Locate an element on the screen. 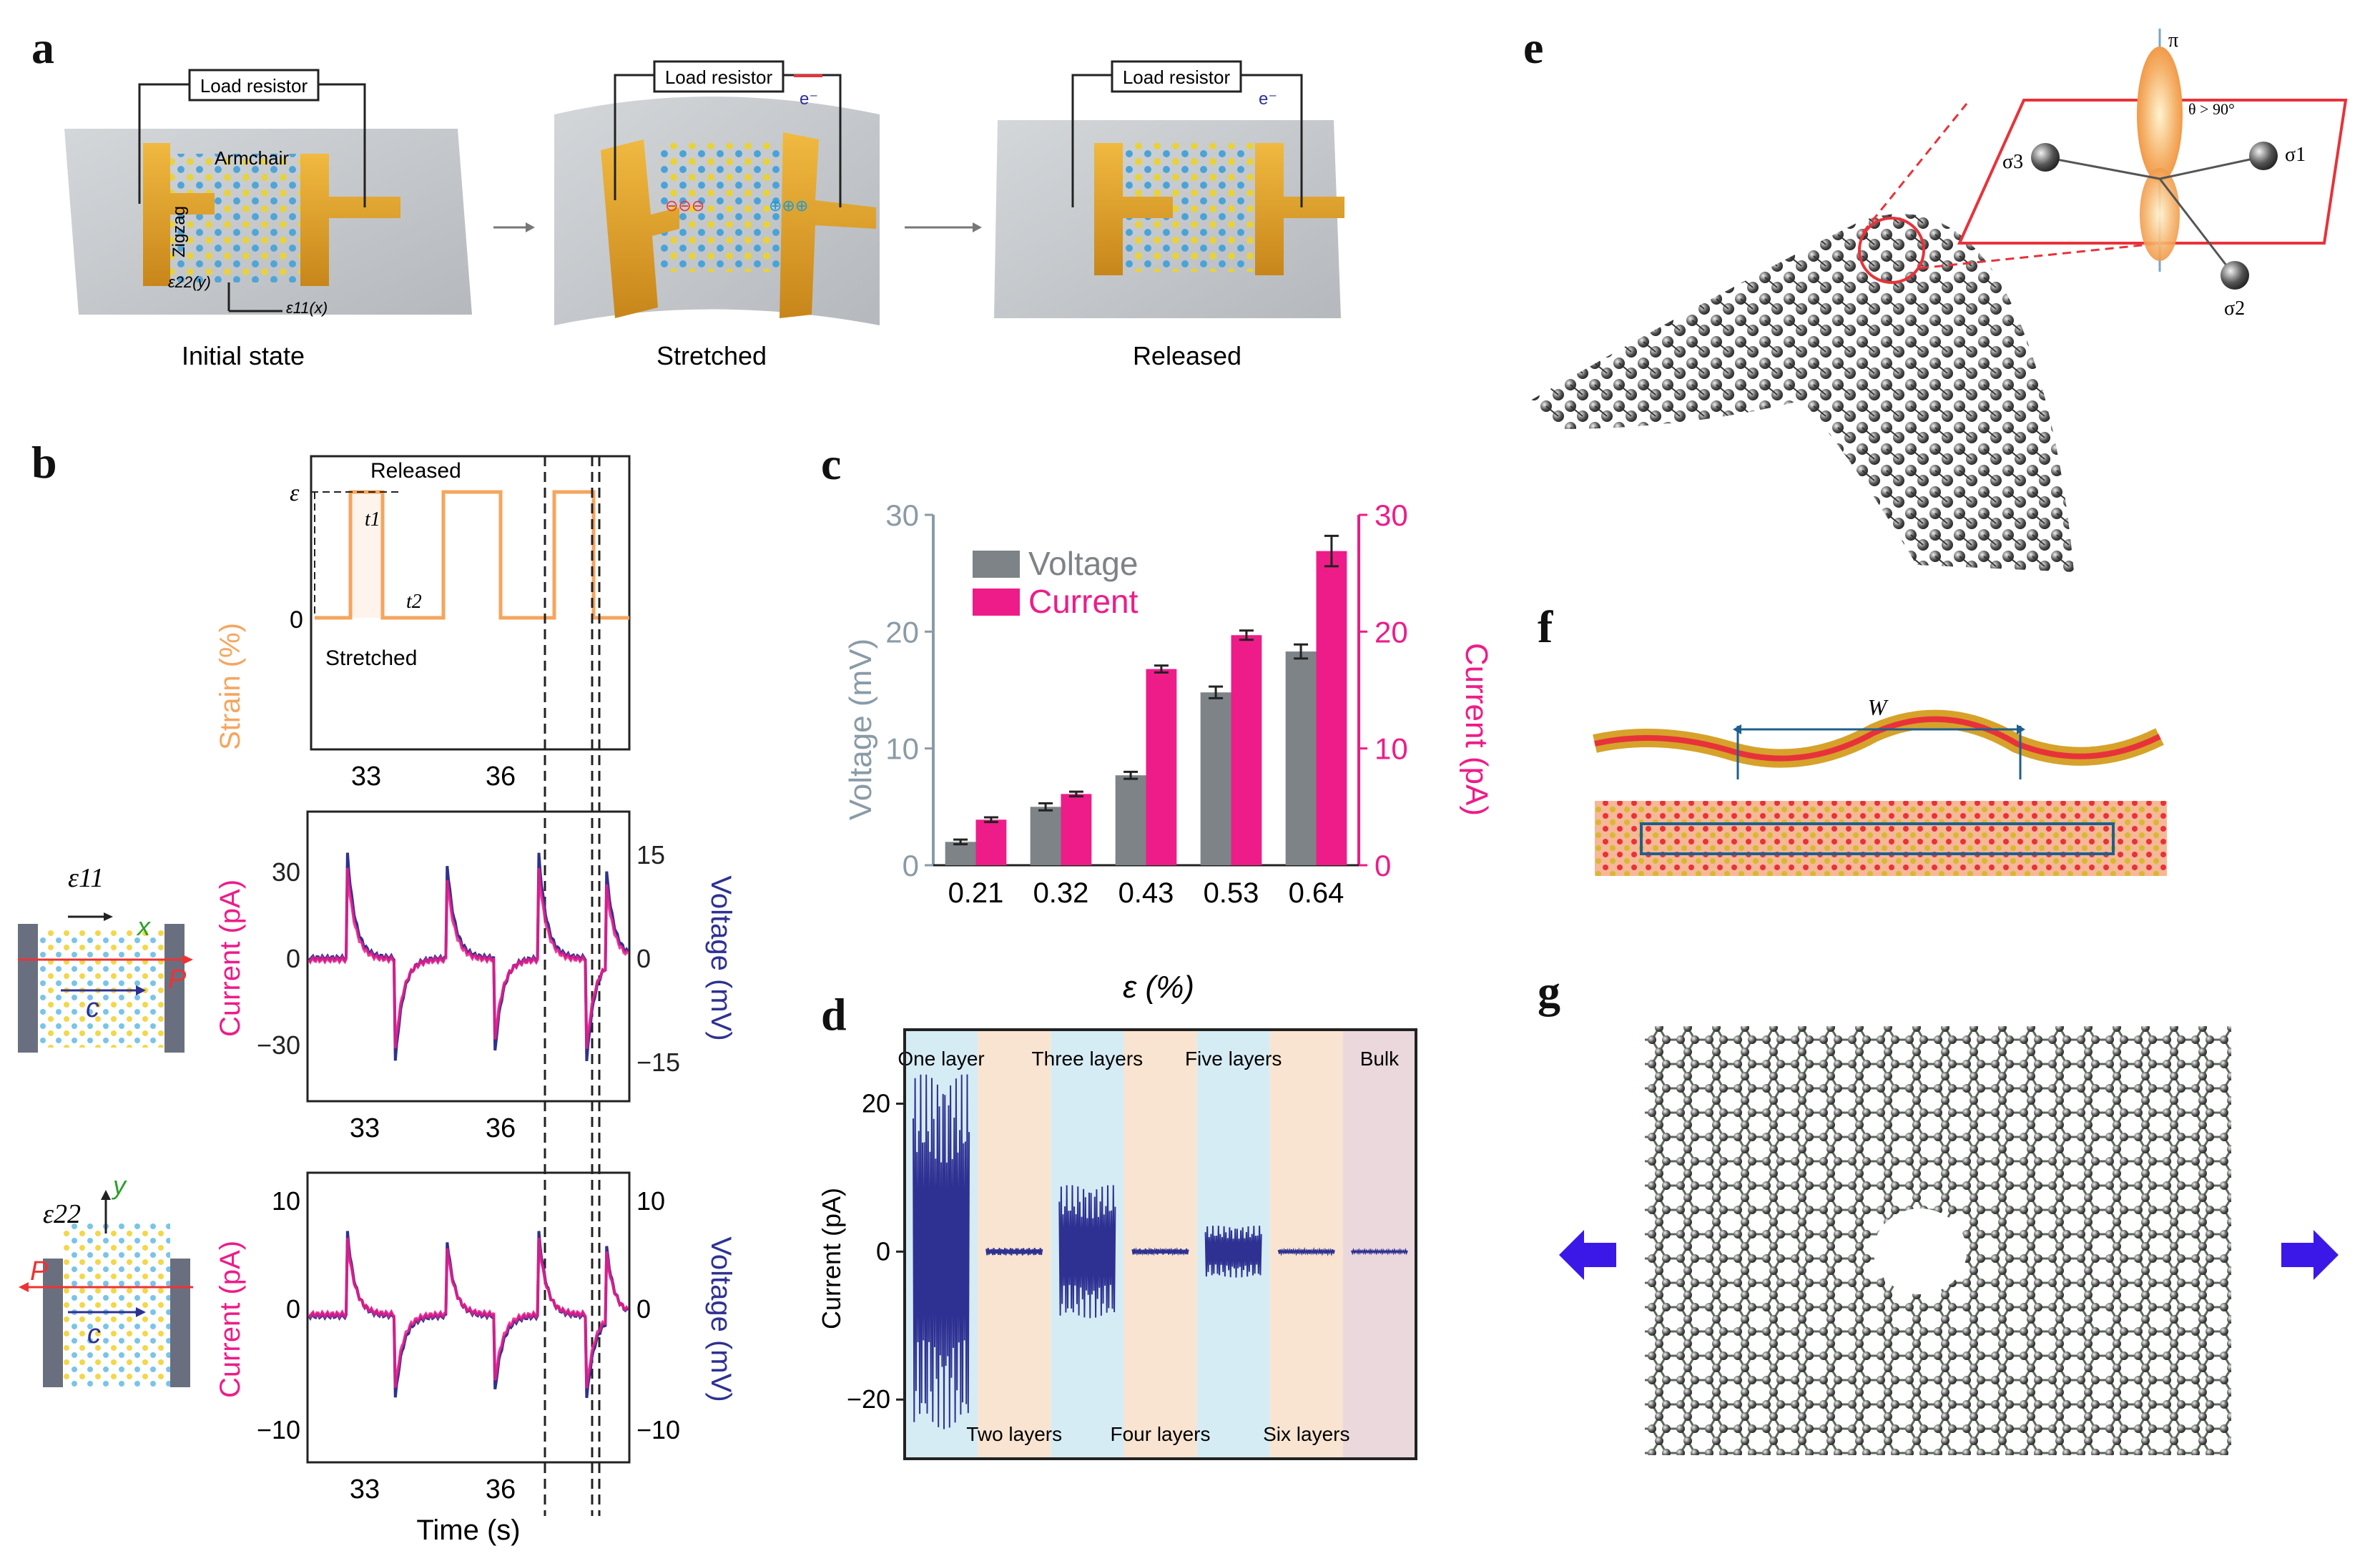  bot-voltage-tick-10: 10 is located at coordinates (650, 1201).